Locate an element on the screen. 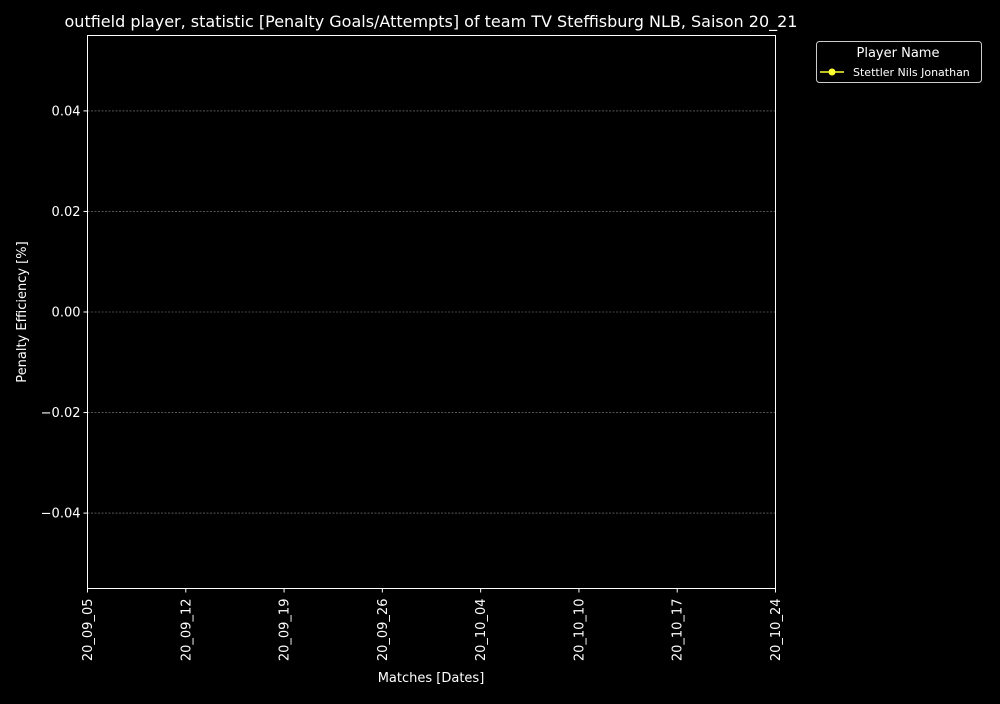 The image size is (1000, 704). legend-series-marker is located at coordinates (832, 72).